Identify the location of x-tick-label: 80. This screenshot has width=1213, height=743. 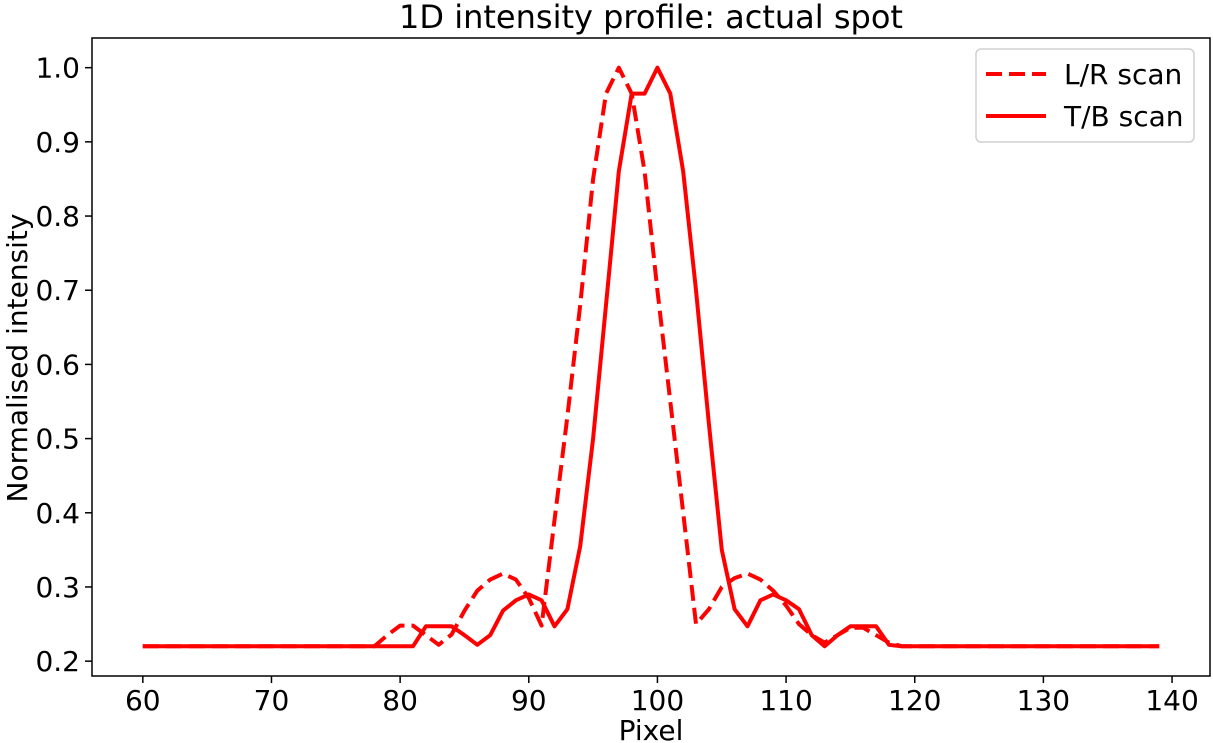
(400, 700).